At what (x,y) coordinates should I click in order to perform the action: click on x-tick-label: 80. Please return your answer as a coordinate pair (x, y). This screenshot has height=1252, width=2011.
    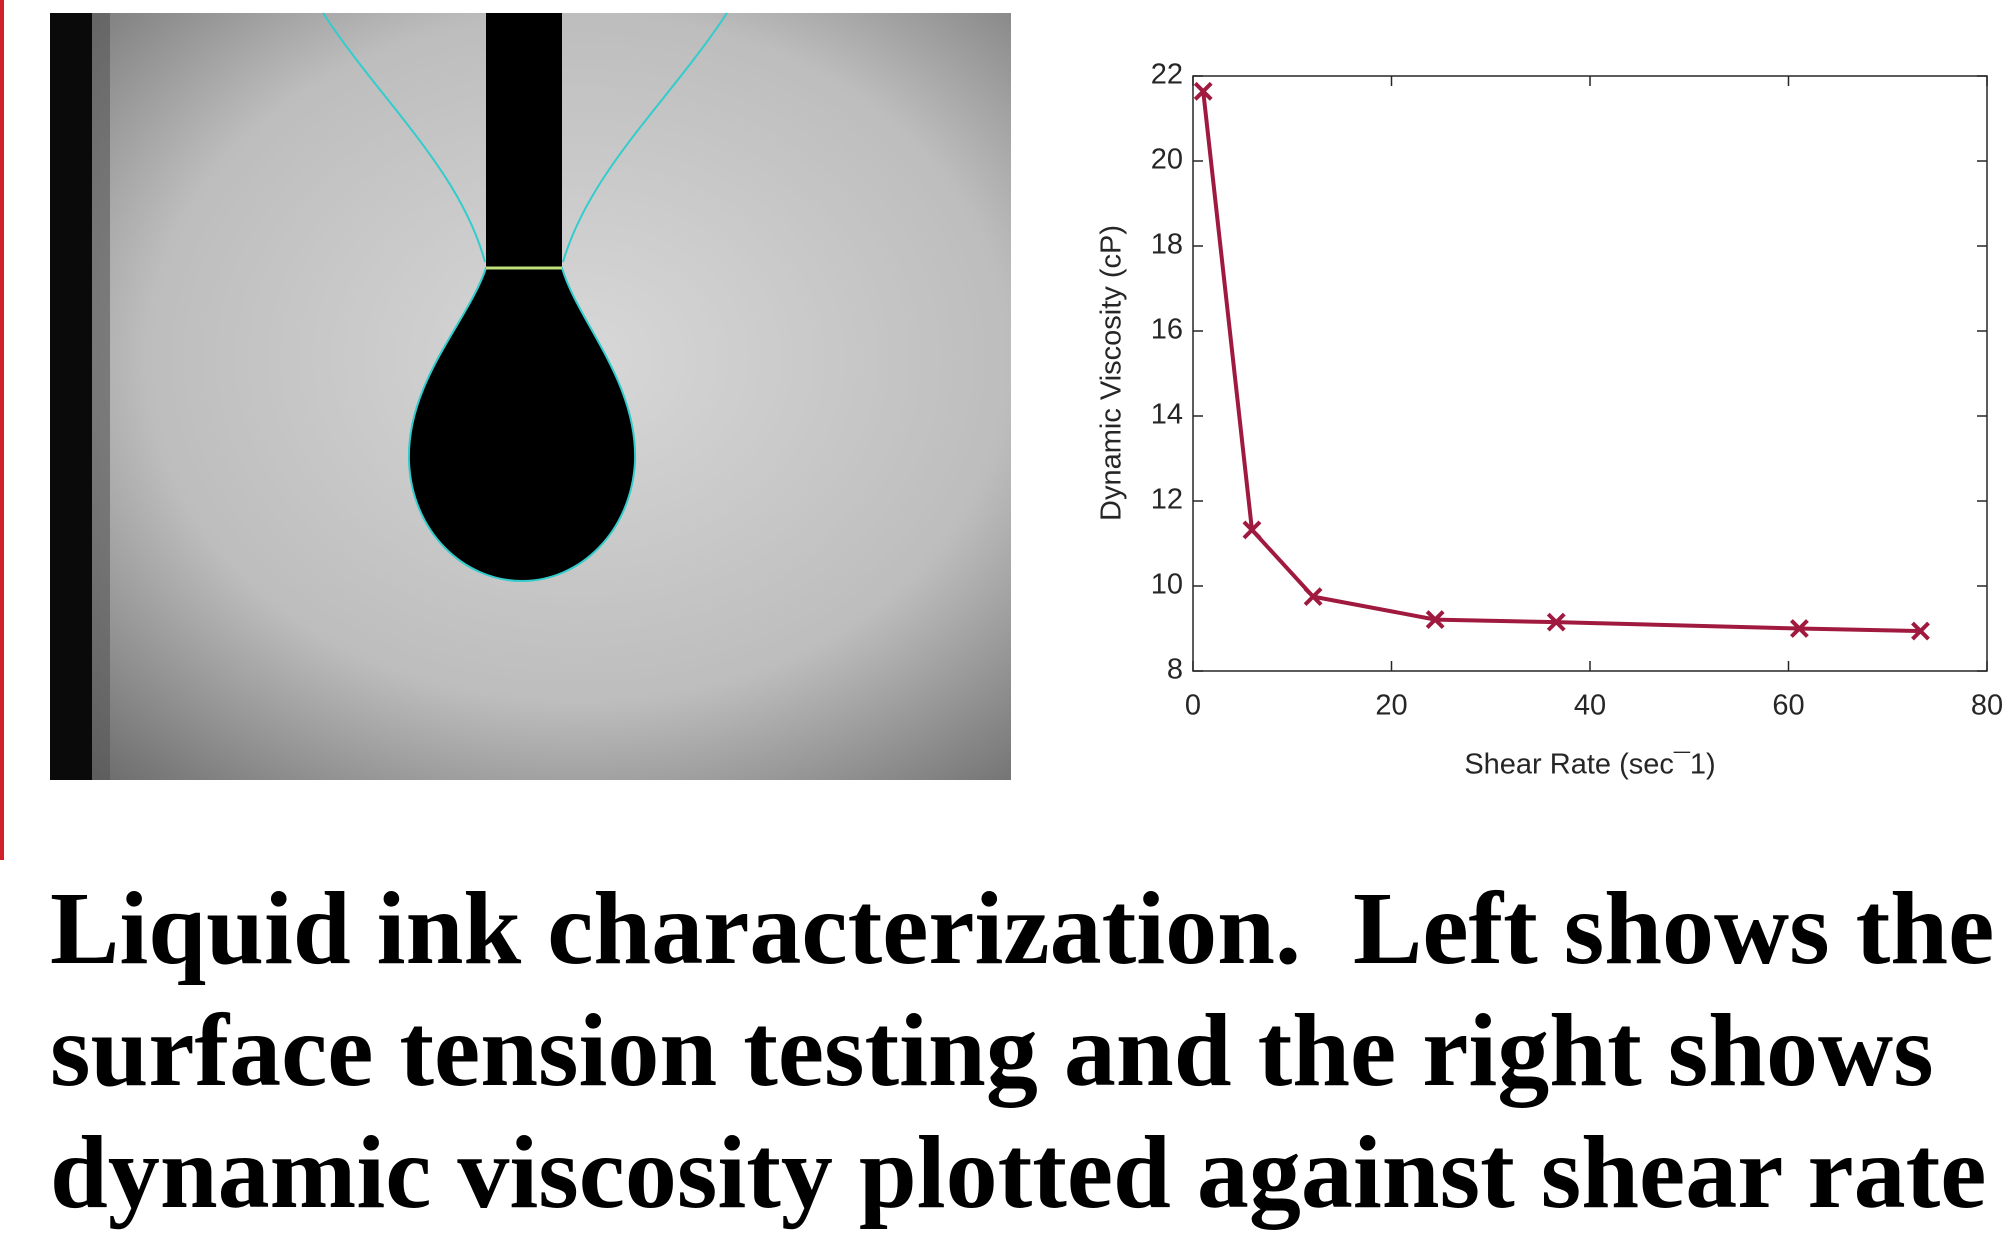
    Looking at the image, I should click on (1987, 706).